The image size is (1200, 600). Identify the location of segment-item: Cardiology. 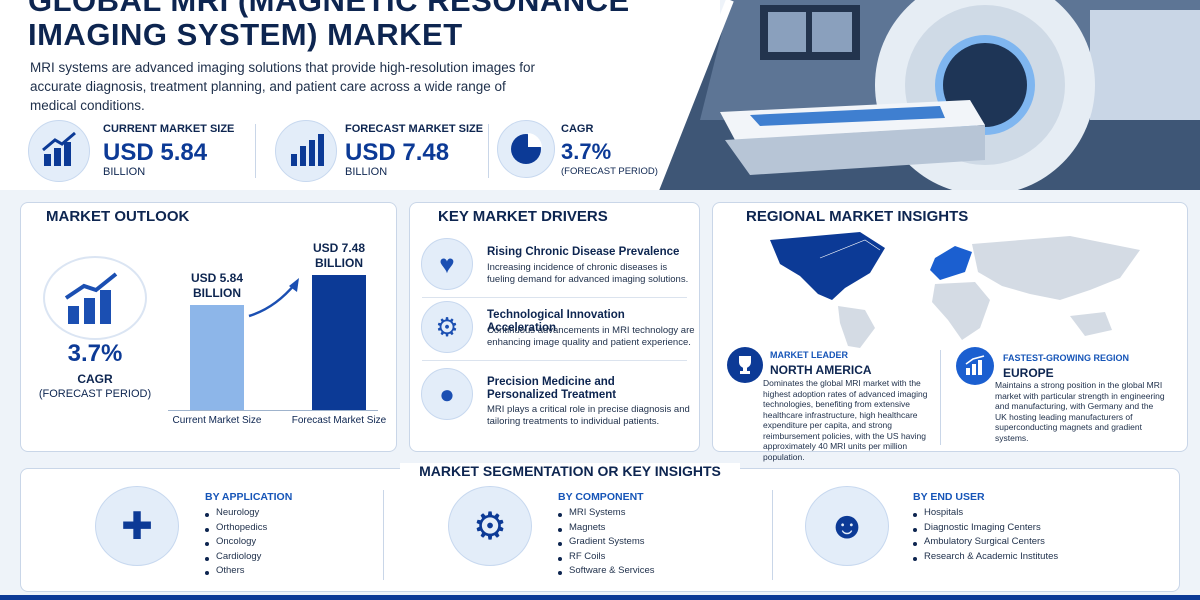
(239, 556).